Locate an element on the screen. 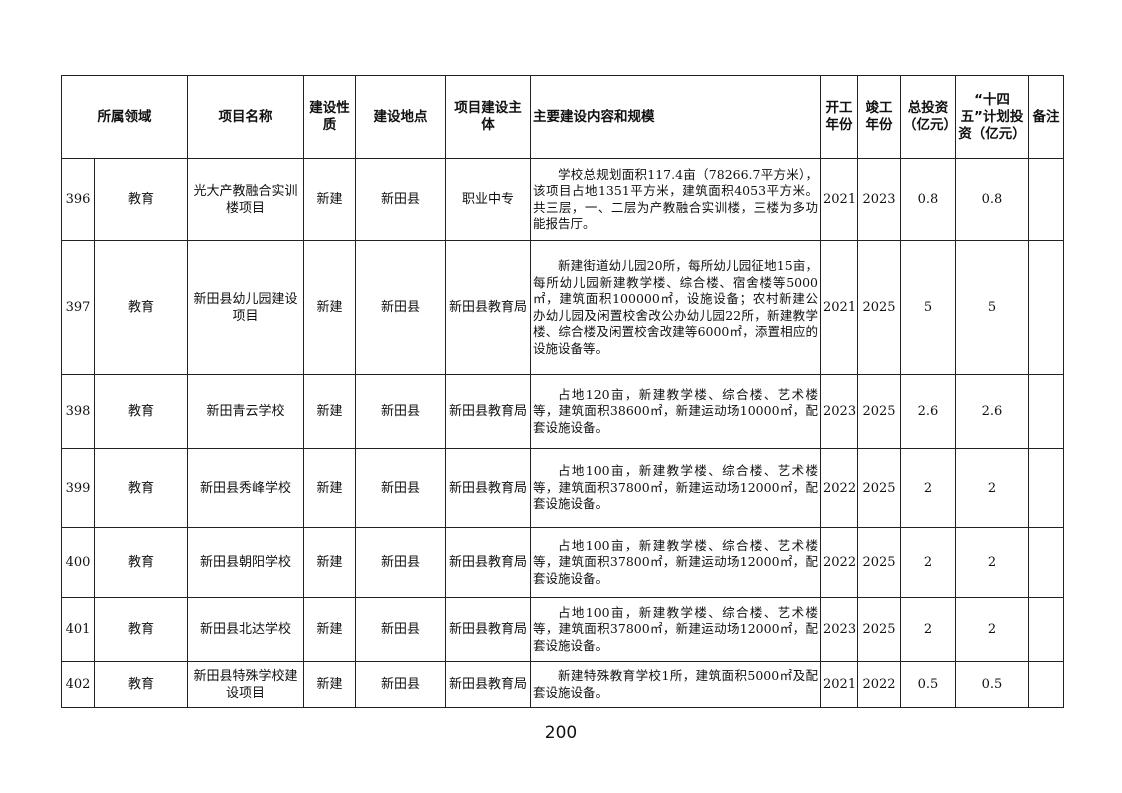 Image resolution: width=1122 pixels, height=793 pixels. header-content: 主要建设内容和规模 is located at coordinates (675, 117).